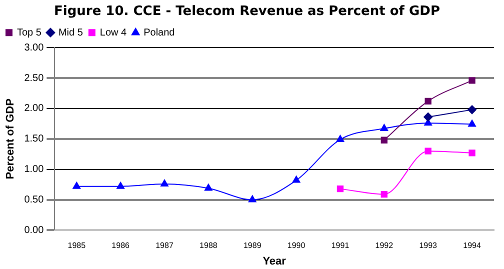 The width and height of the screenshot is (504, 269). What do you see at coordinates (209, 245) in the screenshot?
I see `x-tick-label: 1988` at bounding box center [209, 245].